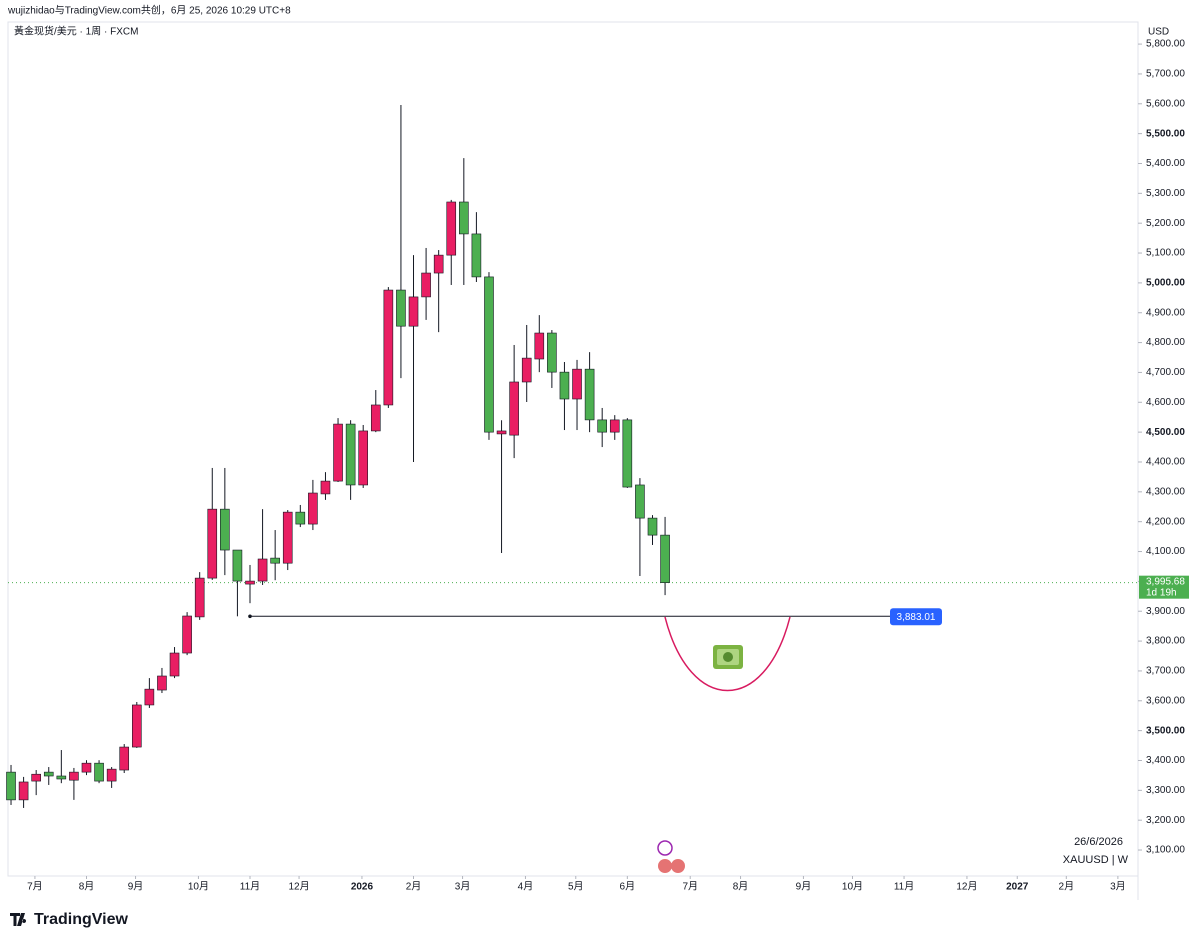 The width and height of the screenshot is (1200, 942). I want to click on y-tick-label: 5,200.00, so click(1165, 223).